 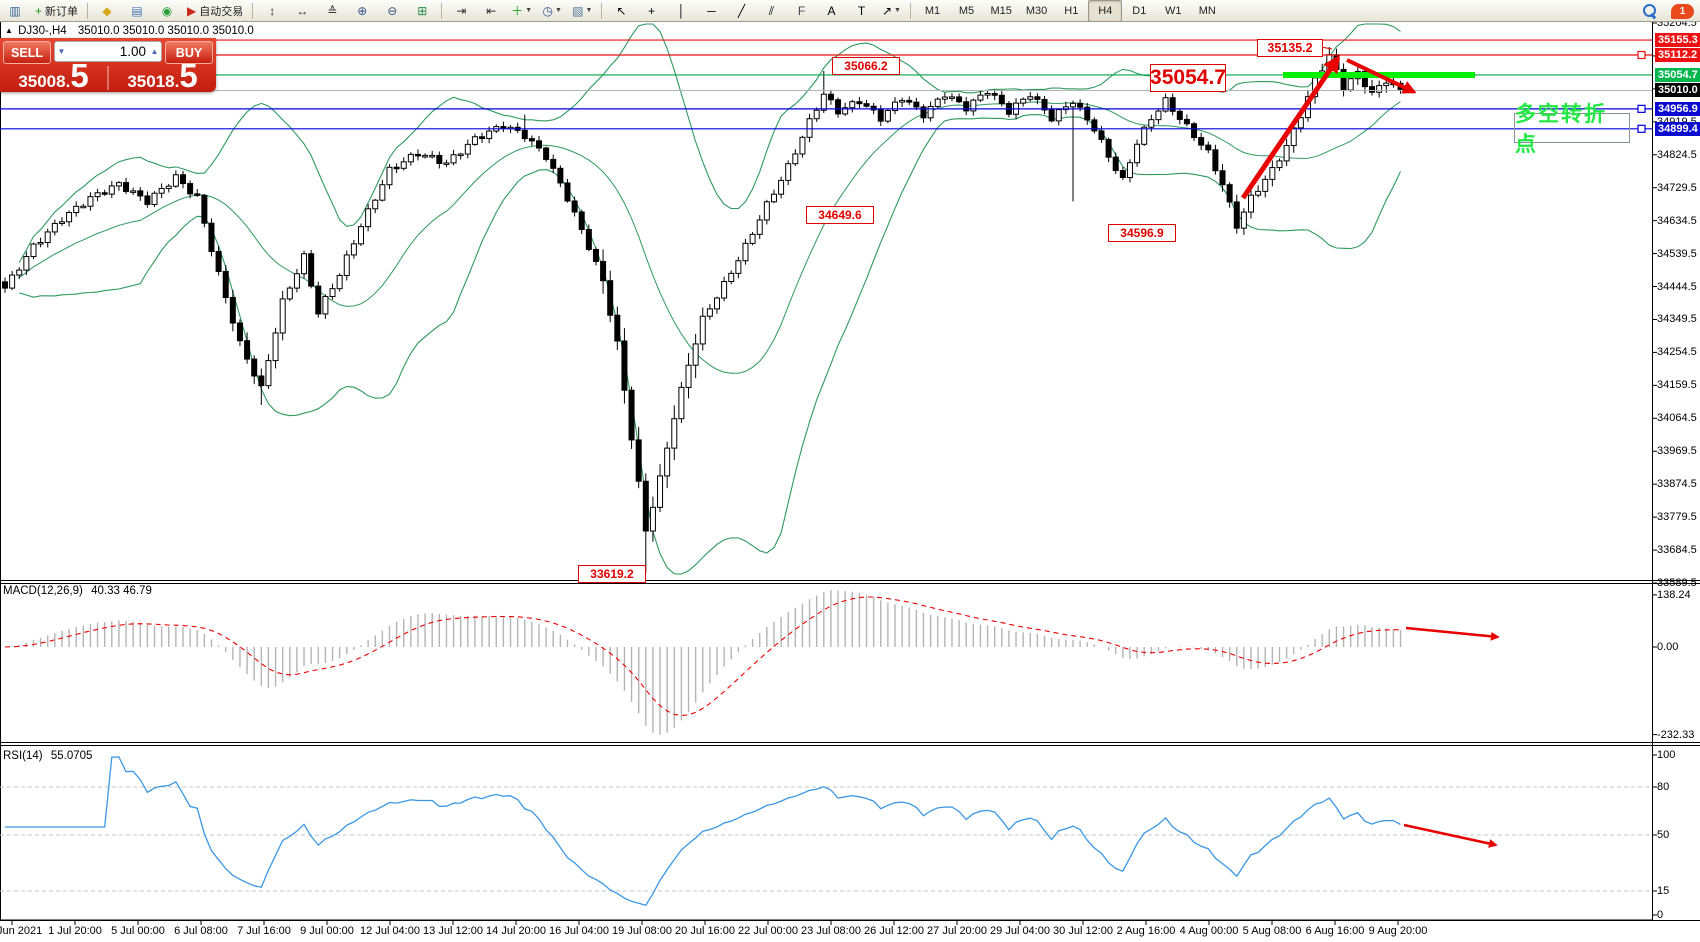 What do you see at coordinates (53, 75) in the screenshot?
I see `bid-price: 35008 . 5` at bounding box center [53, 75].